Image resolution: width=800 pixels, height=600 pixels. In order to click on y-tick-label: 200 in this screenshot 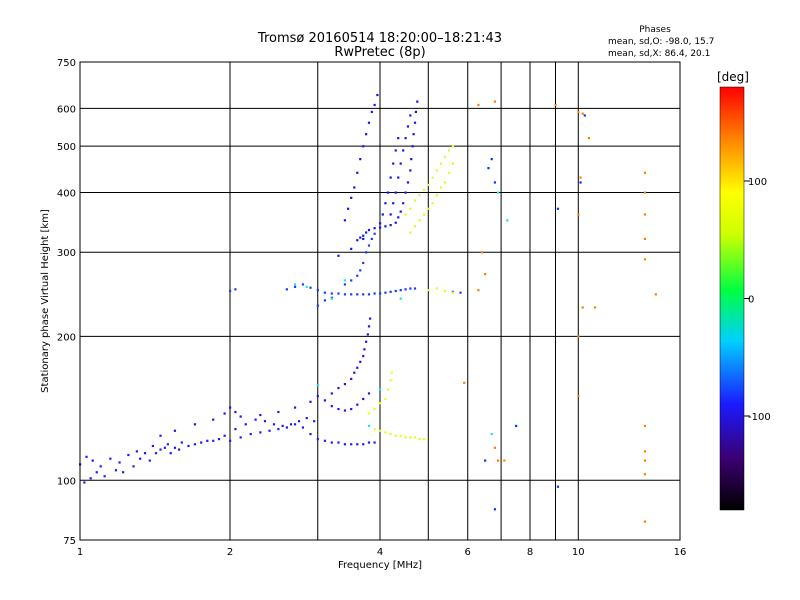, I will do `click(66, 337)`.